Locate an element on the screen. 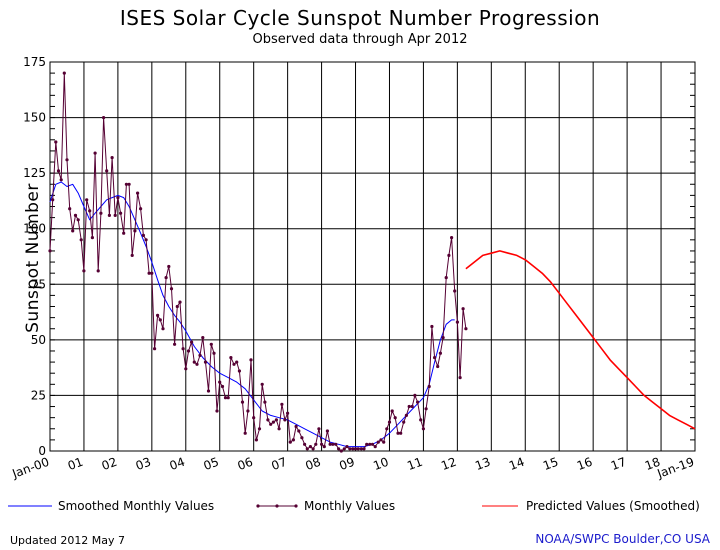 The image size is (720, 550). x-tick-label: Jan-00 is located at coordinates (30, 468).